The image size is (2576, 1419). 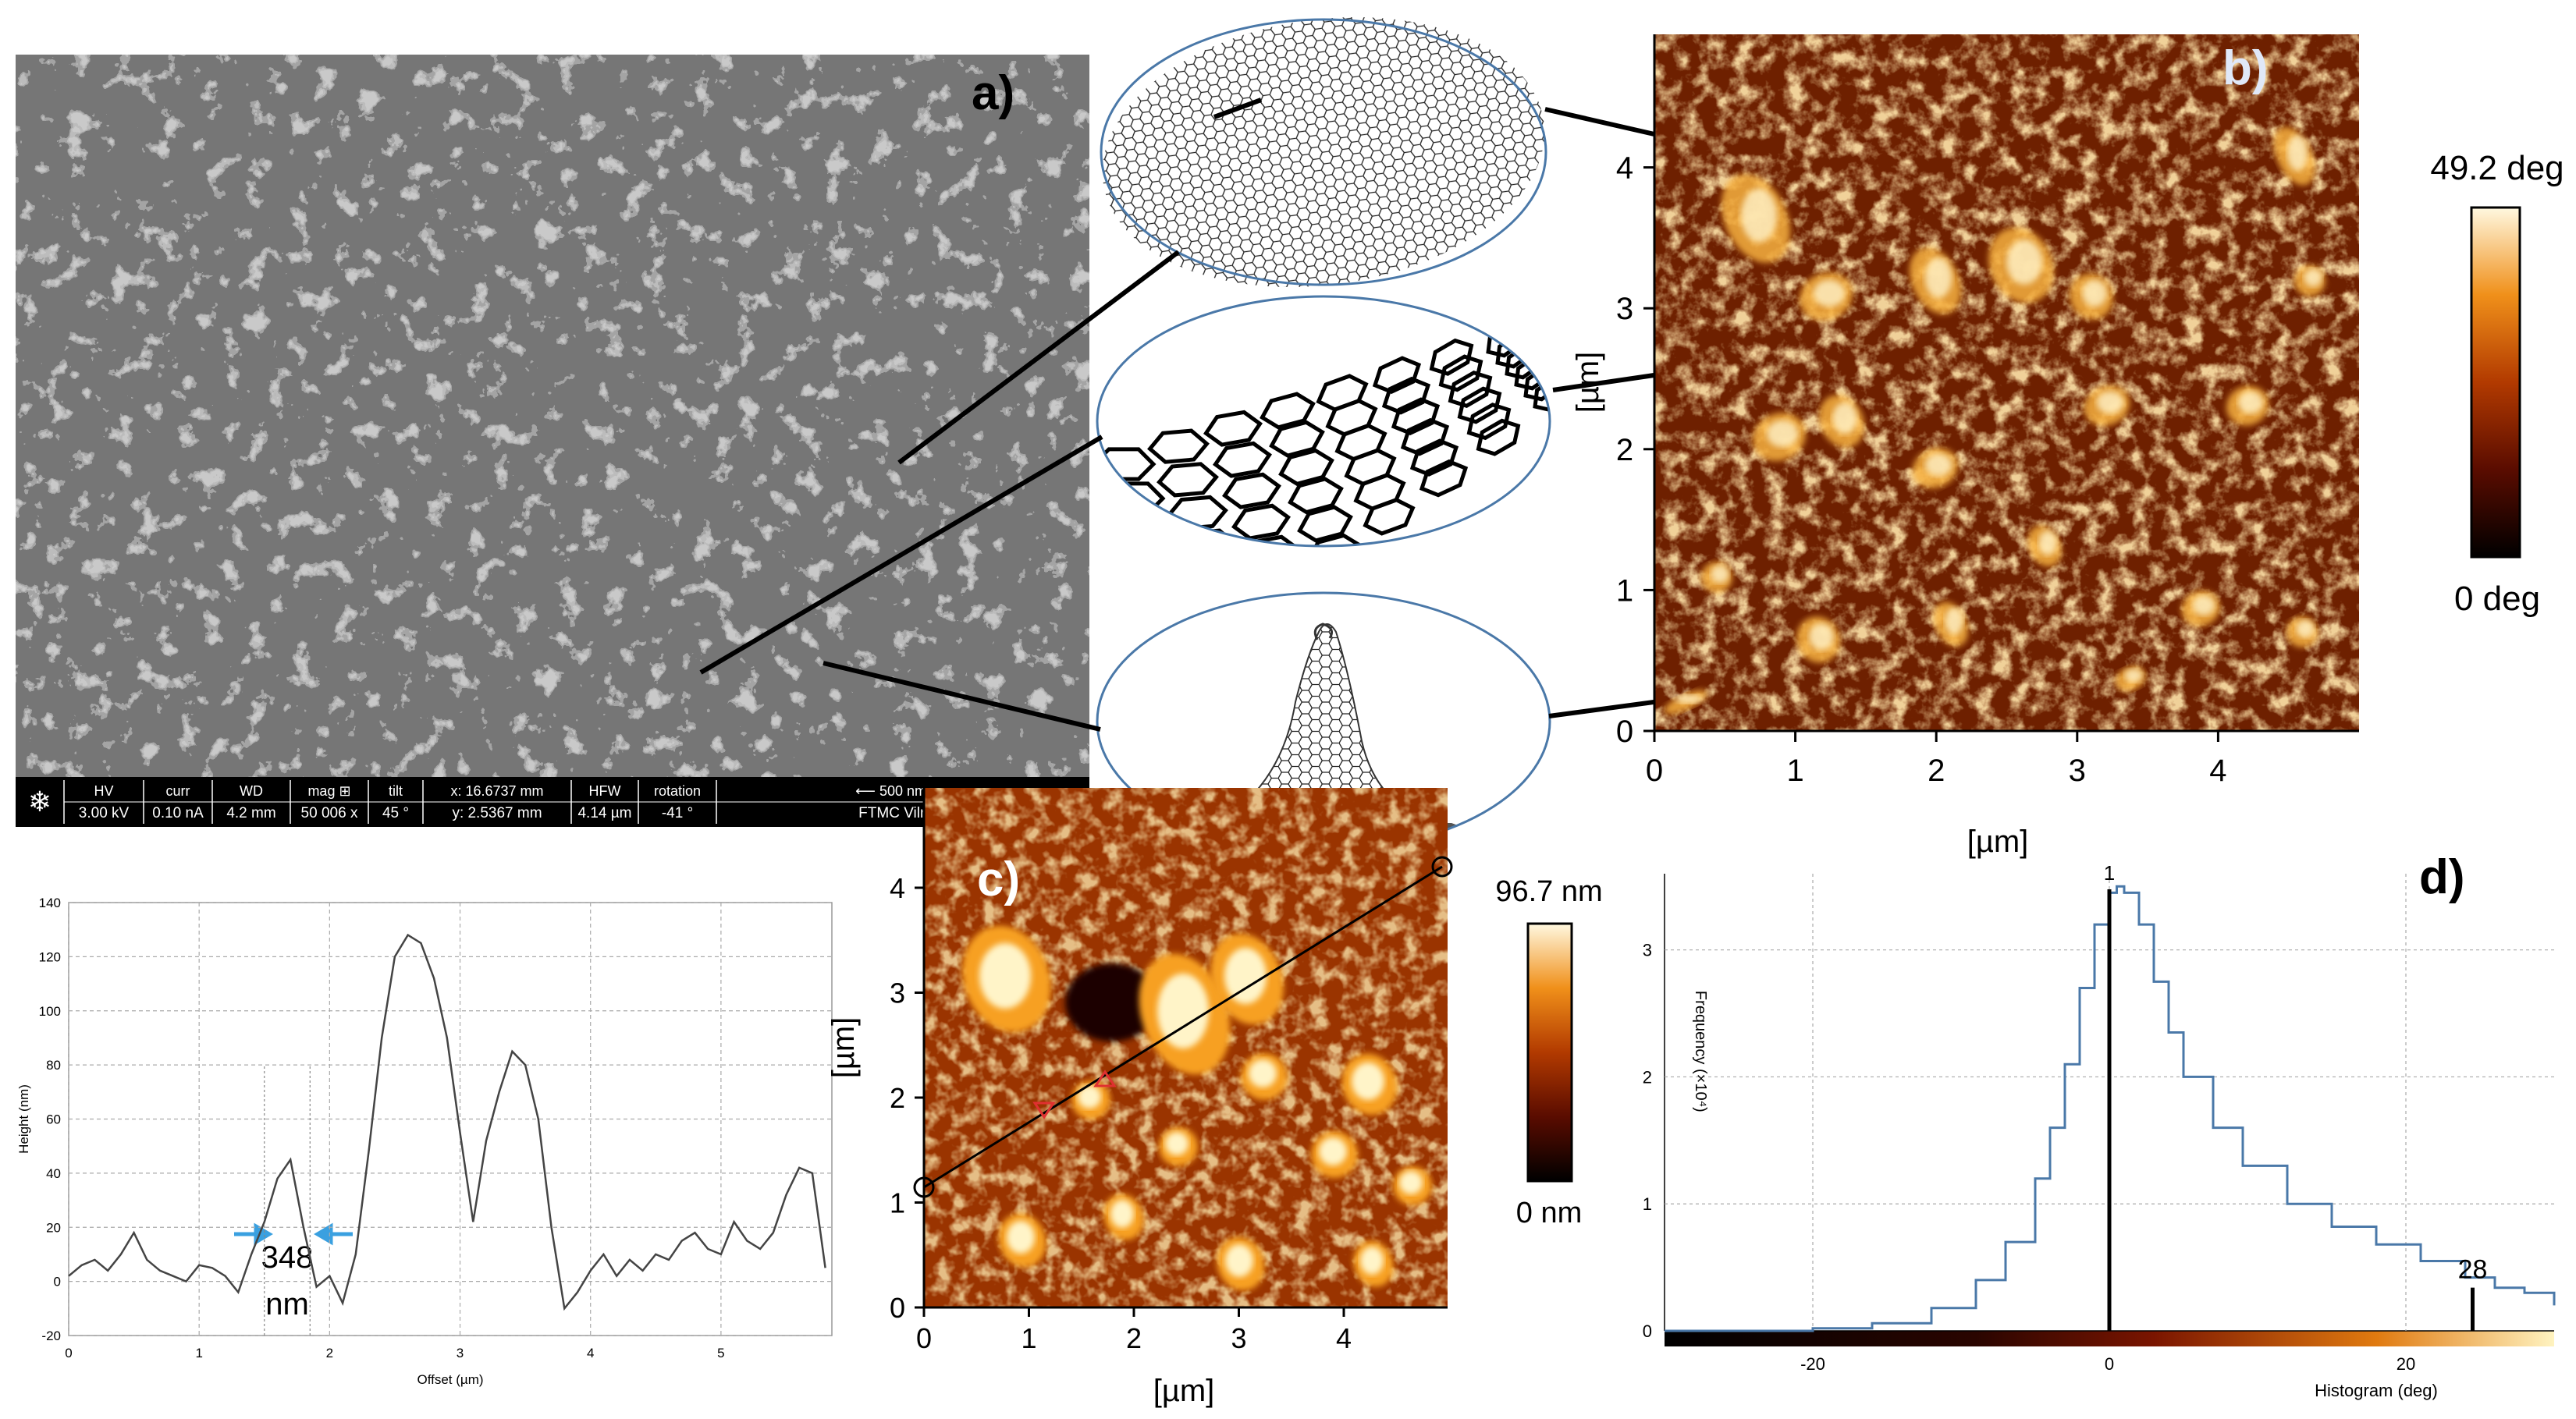 I want to click on sem-databar-header: HFW, so click(x=605, y=791).